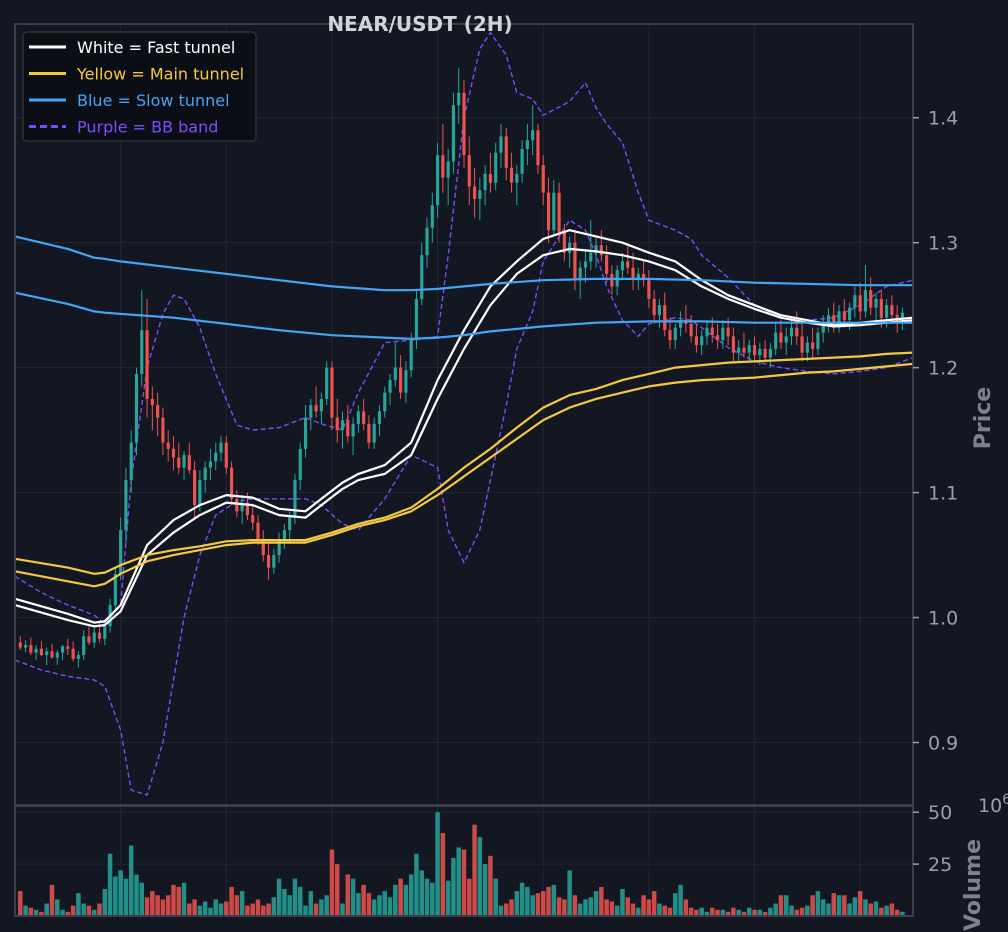 The width and height of the screenshot is (1008, 932). What do you see at coordinates (932, 839) in the screenshot?
I see `volume-axis-ticks: 25 50` at bounding box center [932, 839].